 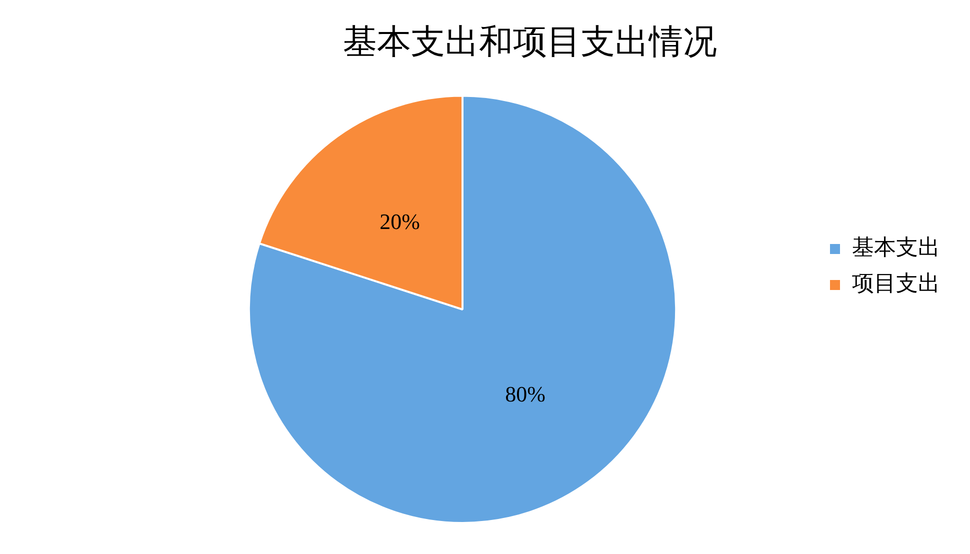 What do you see at coordinates (530, 42) in the screenshot?
I see `chart-title: 基本支出和项目支出情况` at bounding box center [530, 42].